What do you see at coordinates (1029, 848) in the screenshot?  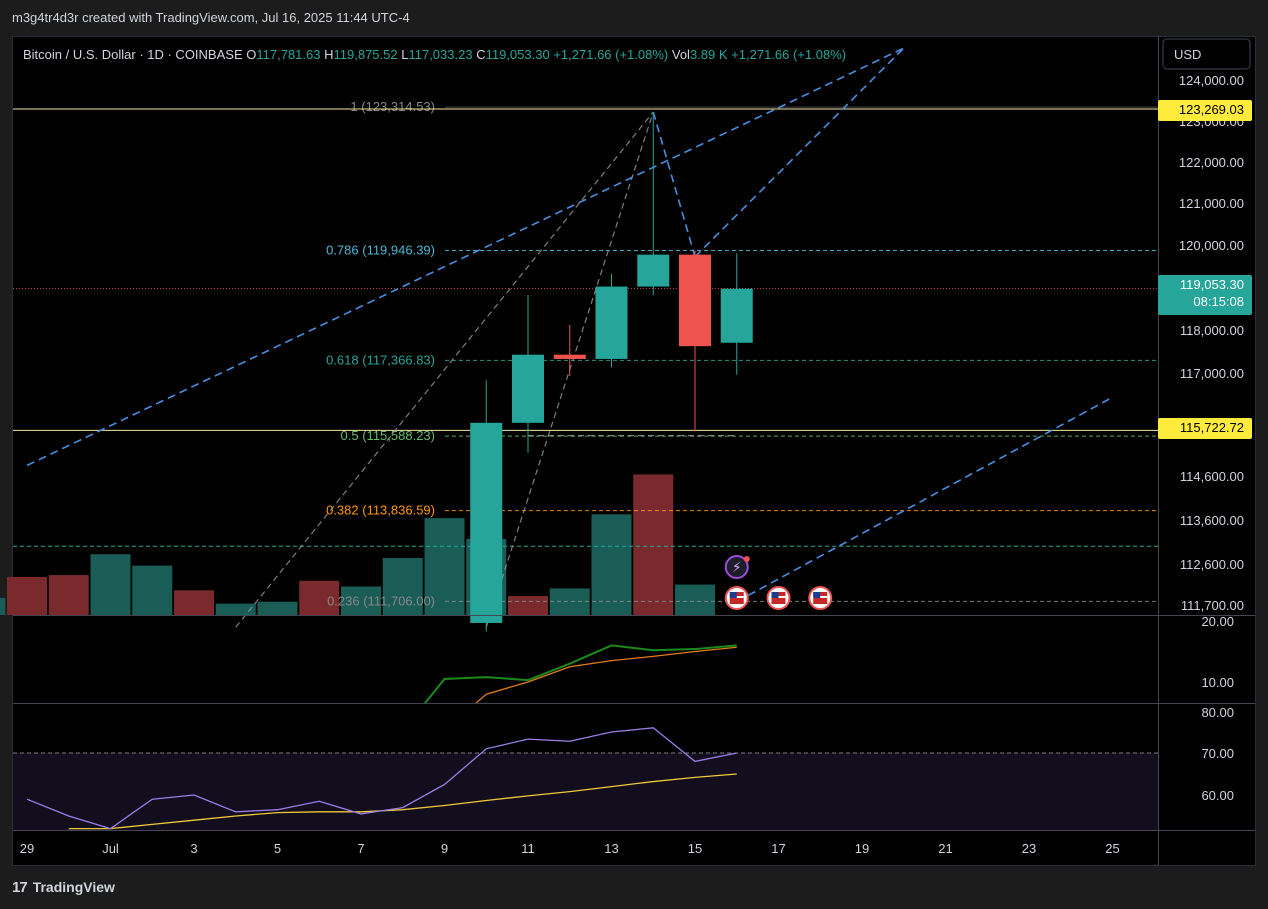 I see `time-axis-tick: 23` at bounding box center [1029, 848].